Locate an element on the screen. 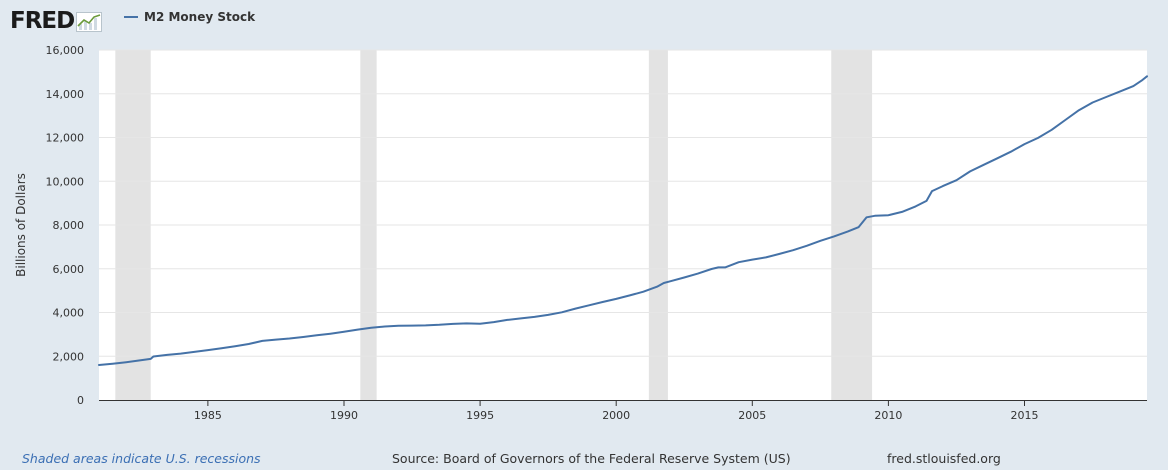  y-tick-label: 16,000 is located at coordinates (65, 50).